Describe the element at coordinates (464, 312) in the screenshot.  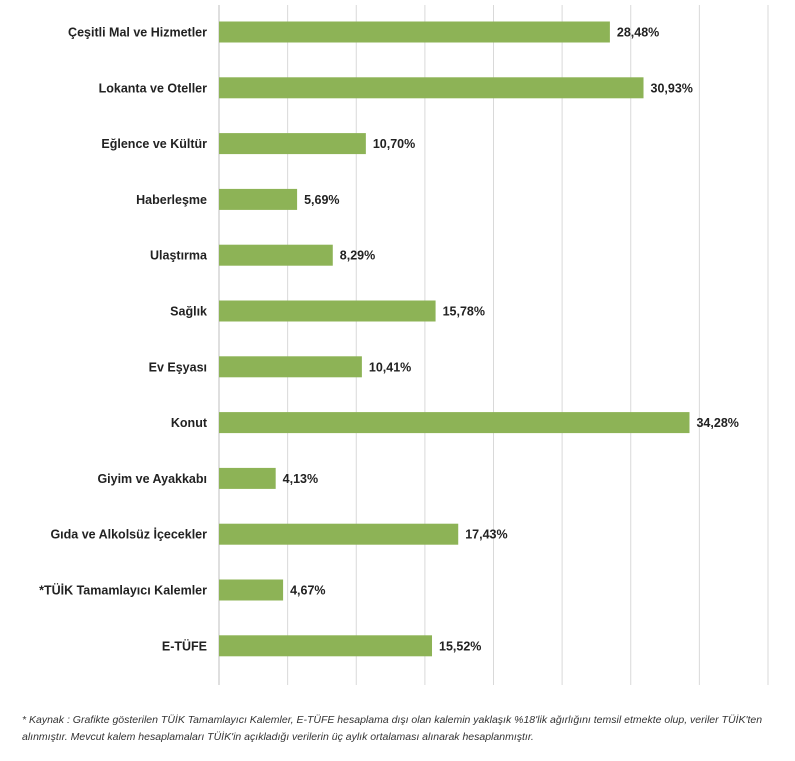
I see `value-label: 15,78%` at that location.